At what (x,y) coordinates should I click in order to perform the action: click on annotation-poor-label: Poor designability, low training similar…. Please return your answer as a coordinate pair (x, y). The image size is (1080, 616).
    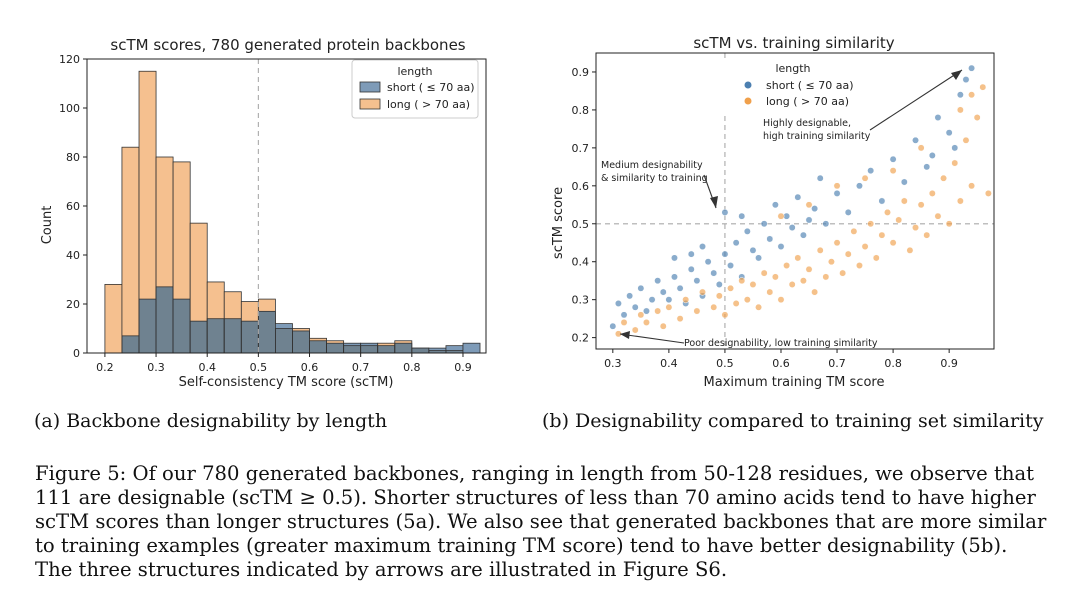
    Looking at the image, I should click on (781, 343).